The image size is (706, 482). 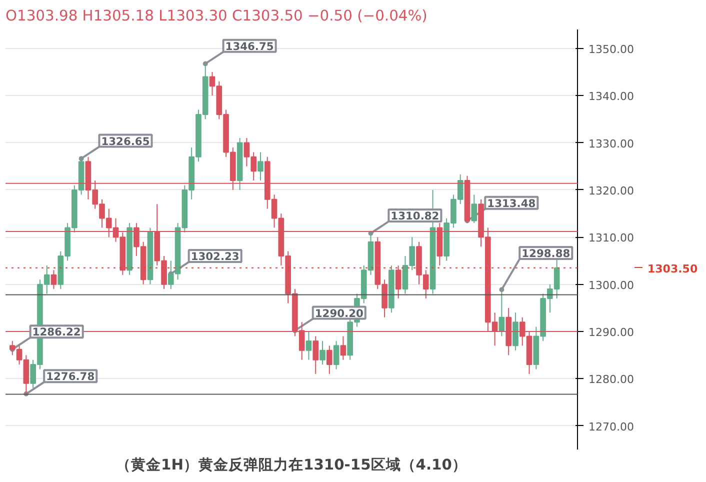 What do you see at coordinates (70, 377) in the screenshot?
I see `annotation: 1276.78` at bounding box center [70, 377].